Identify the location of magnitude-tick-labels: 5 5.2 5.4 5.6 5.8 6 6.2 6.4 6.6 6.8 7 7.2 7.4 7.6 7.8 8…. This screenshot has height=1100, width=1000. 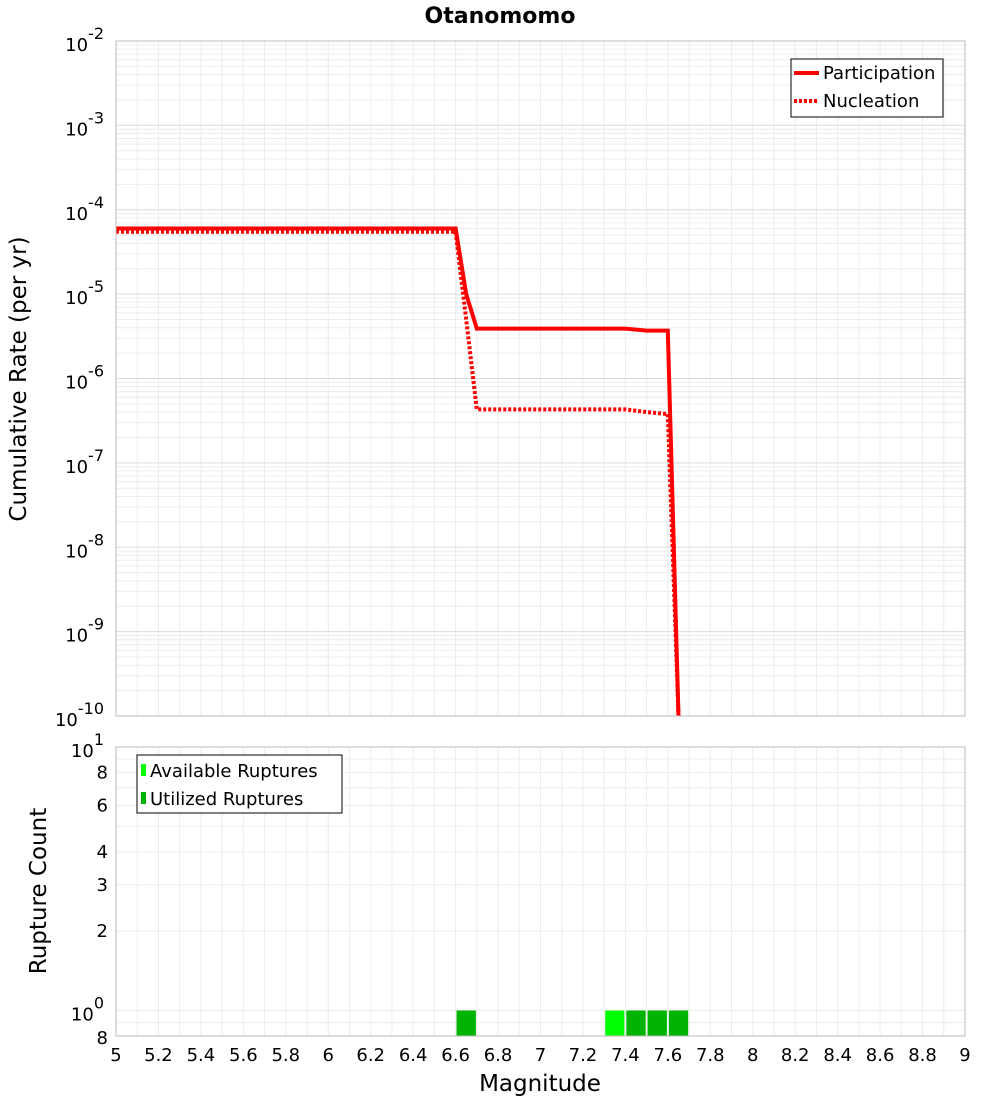
(540, 1055).